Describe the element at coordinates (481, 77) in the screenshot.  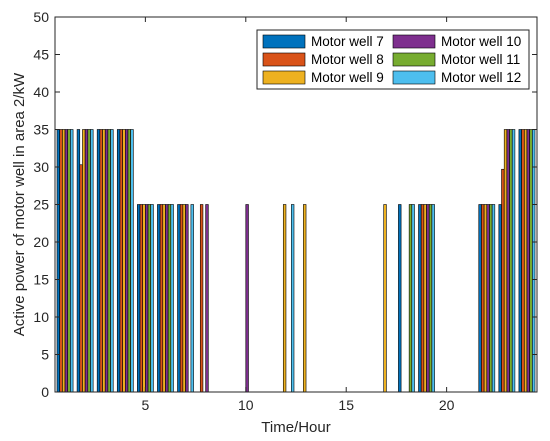
I see `legend-entry: Motor well 12` at that location.